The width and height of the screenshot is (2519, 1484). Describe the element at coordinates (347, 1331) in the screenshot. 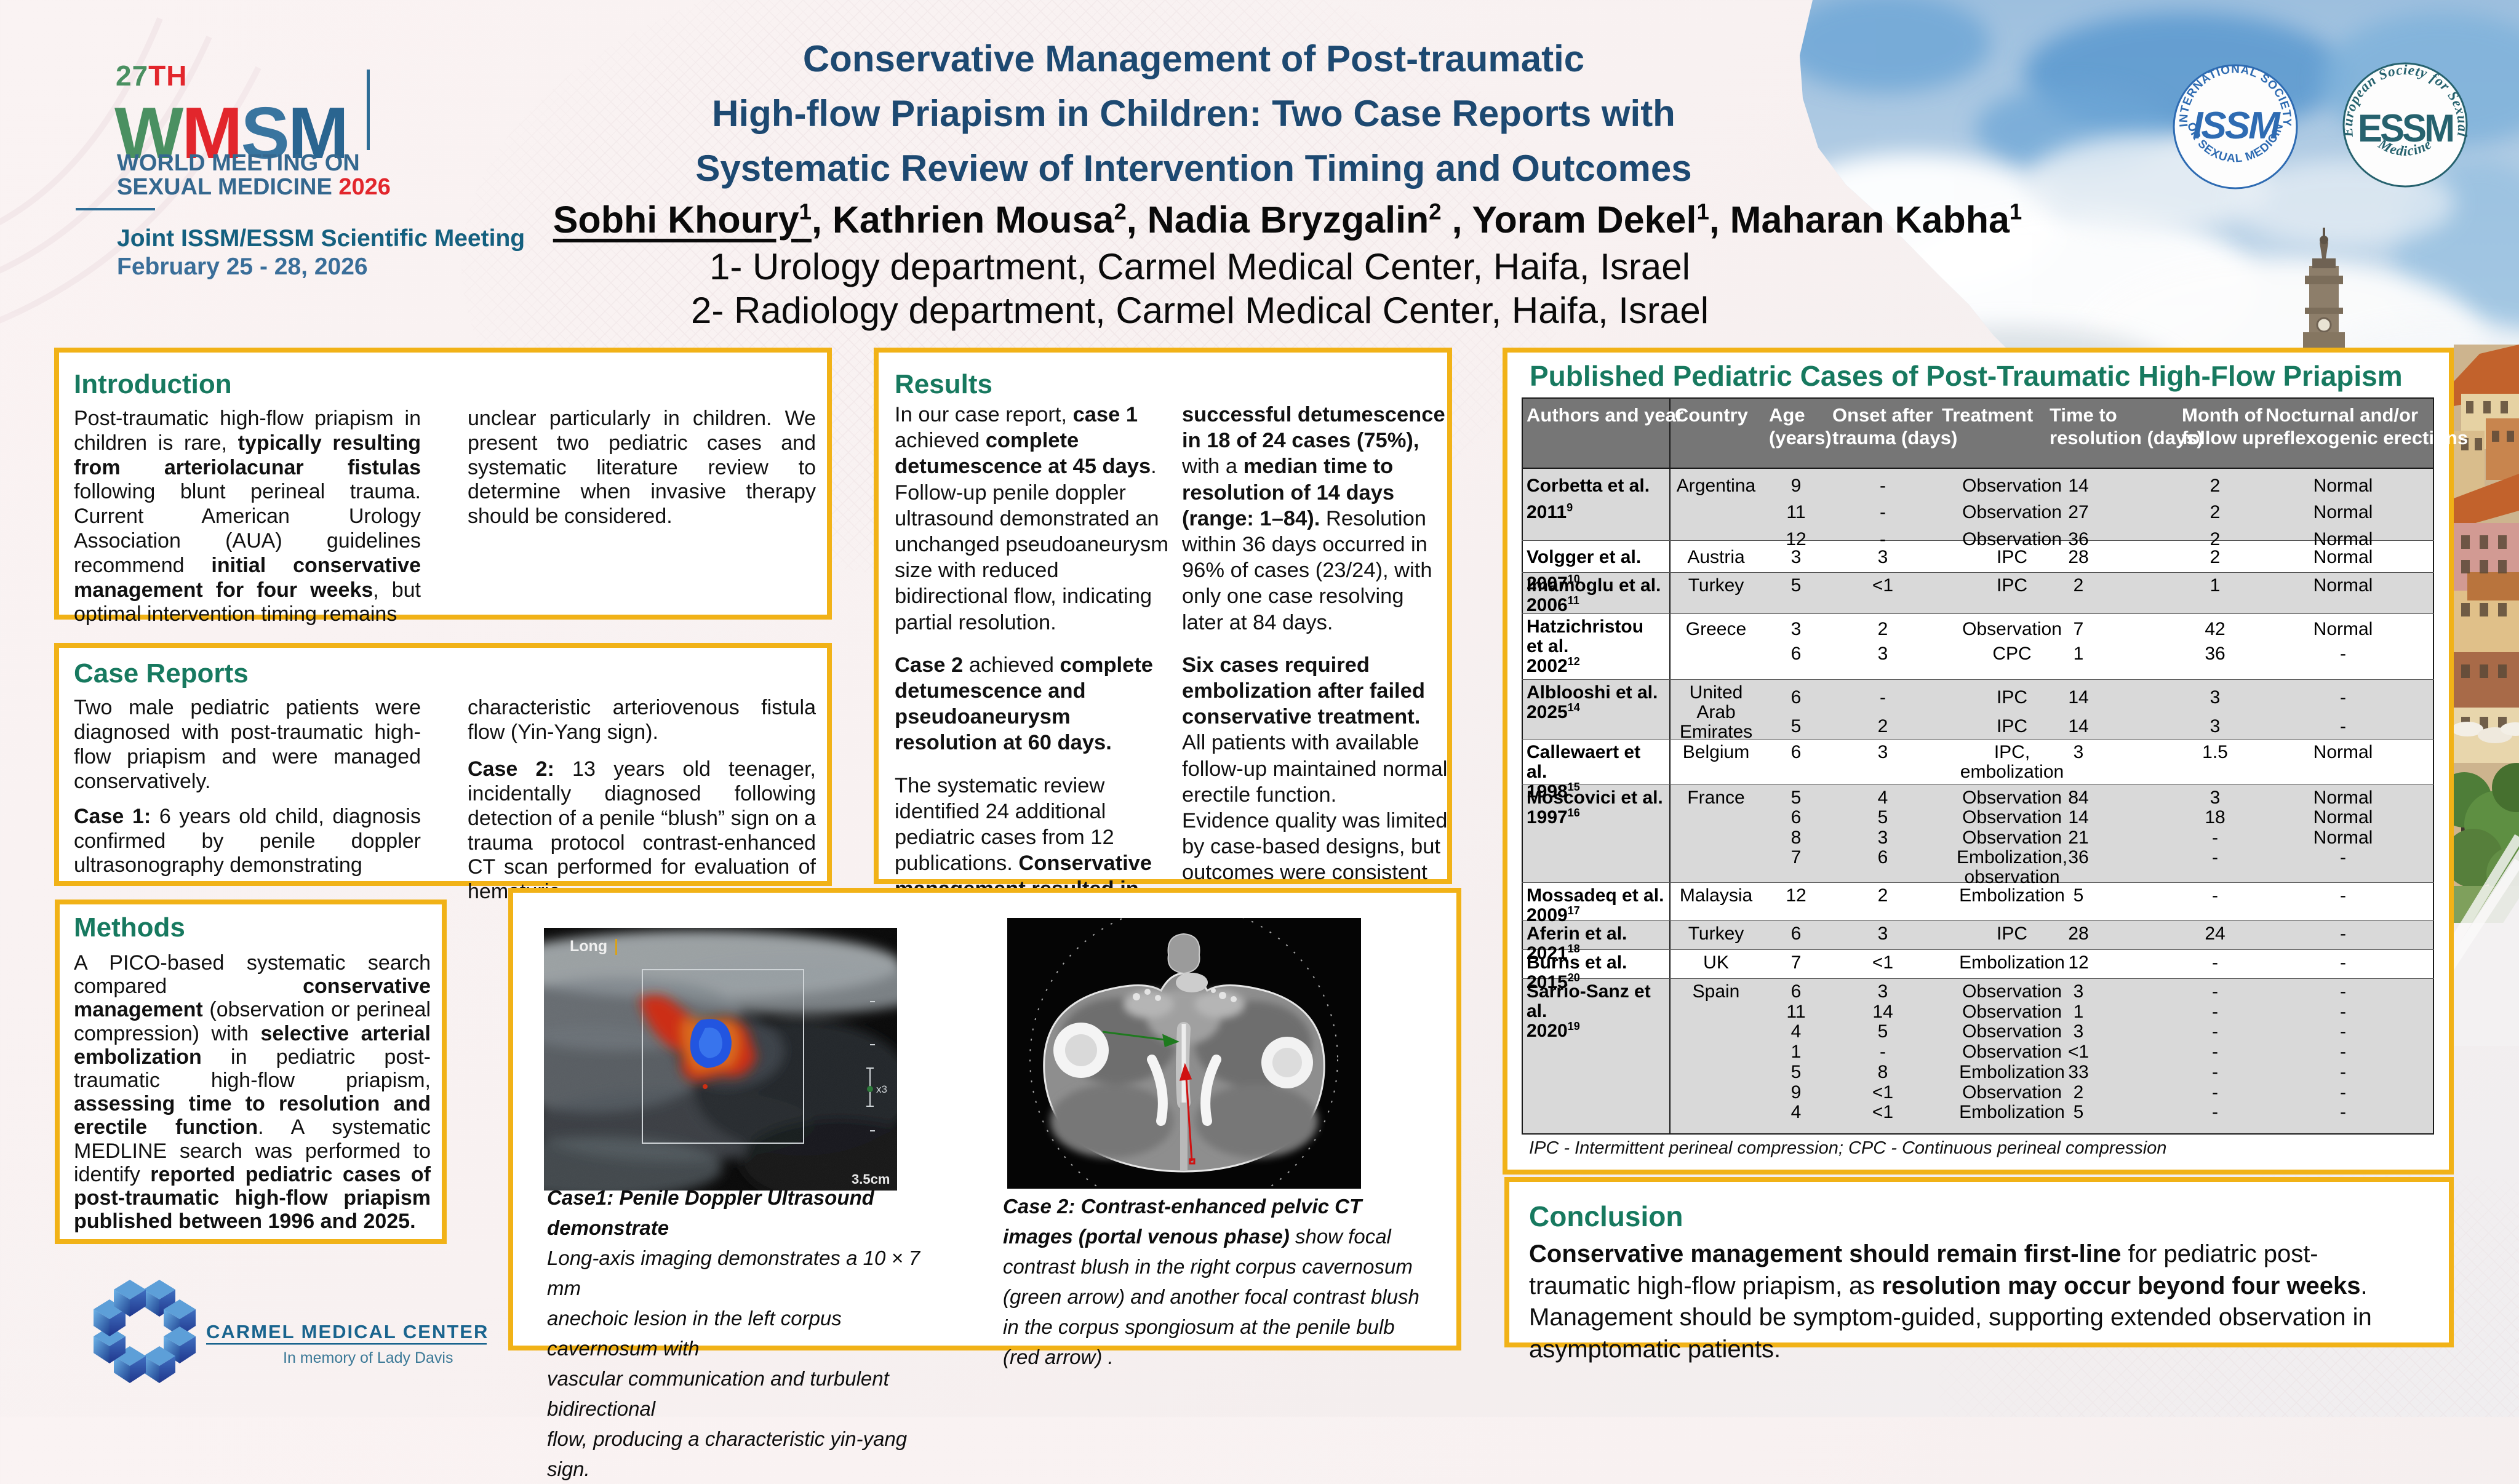

I see `svg-text: CARMEL MEDICAL CENTER` at that location.